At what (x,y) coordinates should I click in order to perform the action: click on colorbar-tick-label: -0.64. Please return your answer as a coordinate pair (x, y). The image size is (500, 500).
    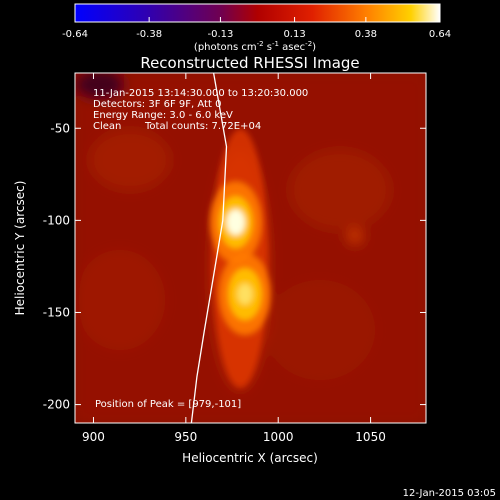
    Looking at the image, I should click on (75, 34).